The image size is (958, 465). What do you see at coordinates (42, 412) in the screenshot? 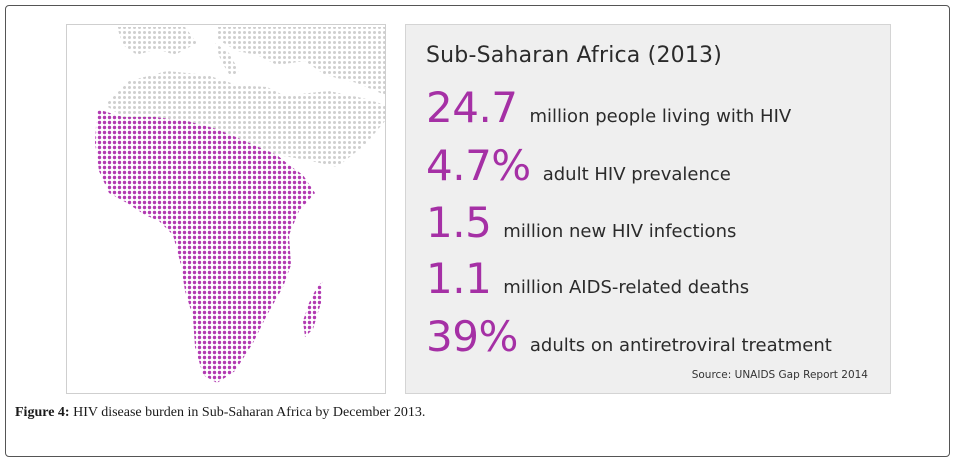
I see `caption-label: Figure 4:` at bounding box center [42, 412].